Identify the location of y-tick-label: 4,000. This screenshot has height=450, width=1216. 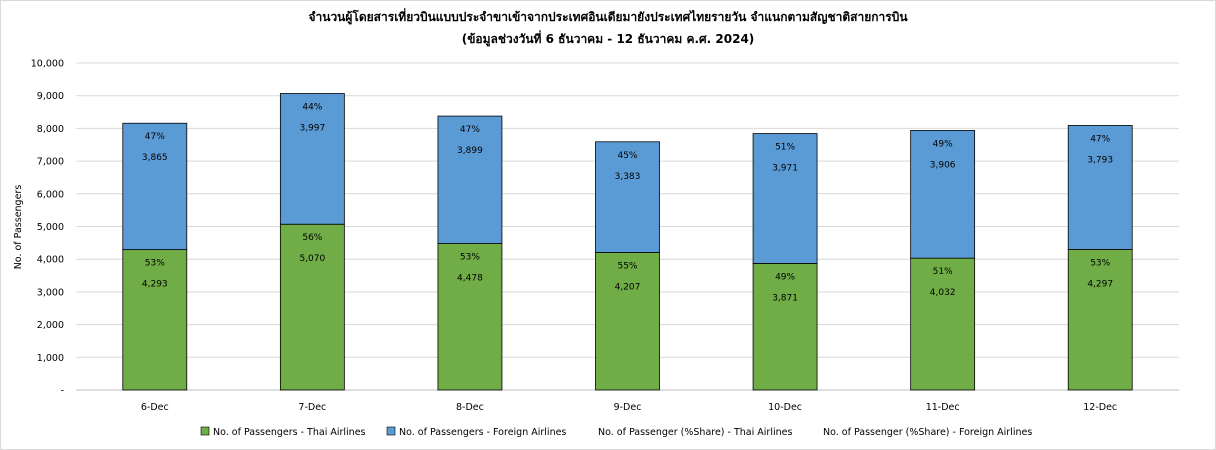
(50, 260).